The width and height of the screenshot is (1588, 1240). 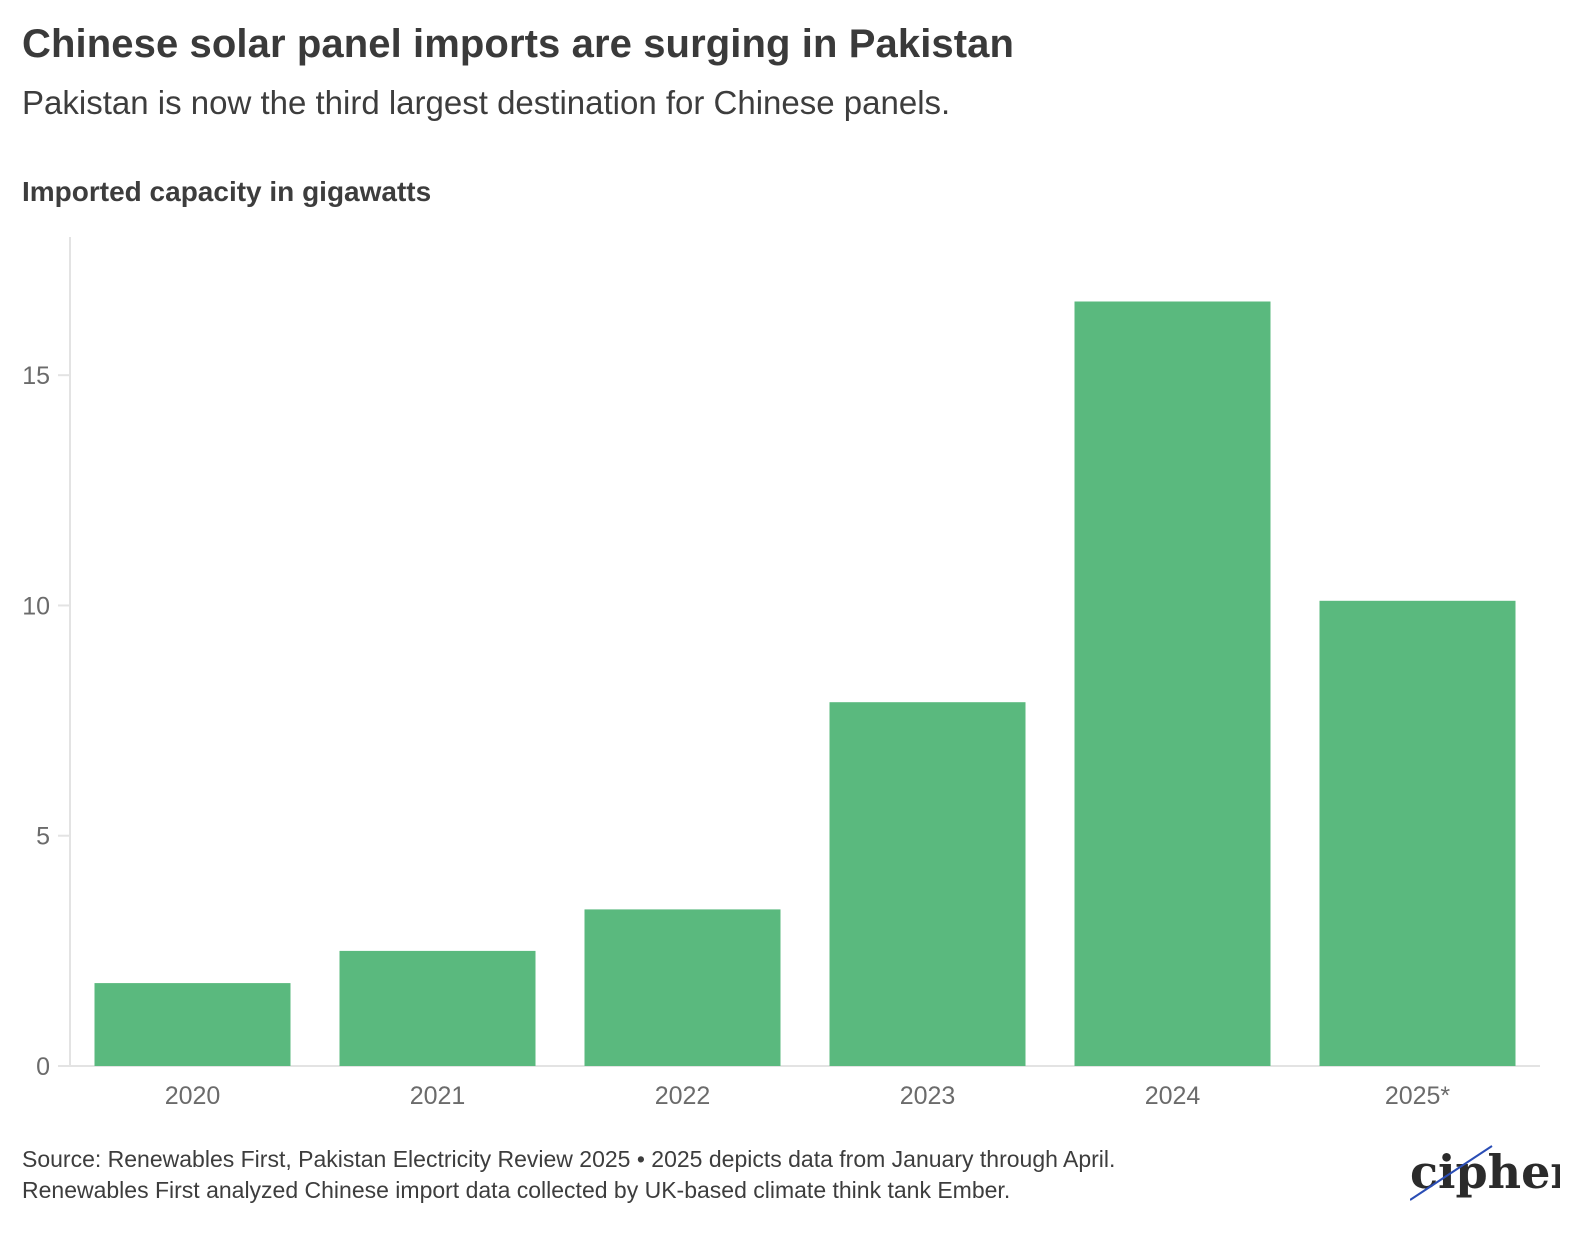 What do you see at coordinates (683, 1096) in the screenshot?
I see `x-tick-label: 2022` at bounding box center [683, 1096].